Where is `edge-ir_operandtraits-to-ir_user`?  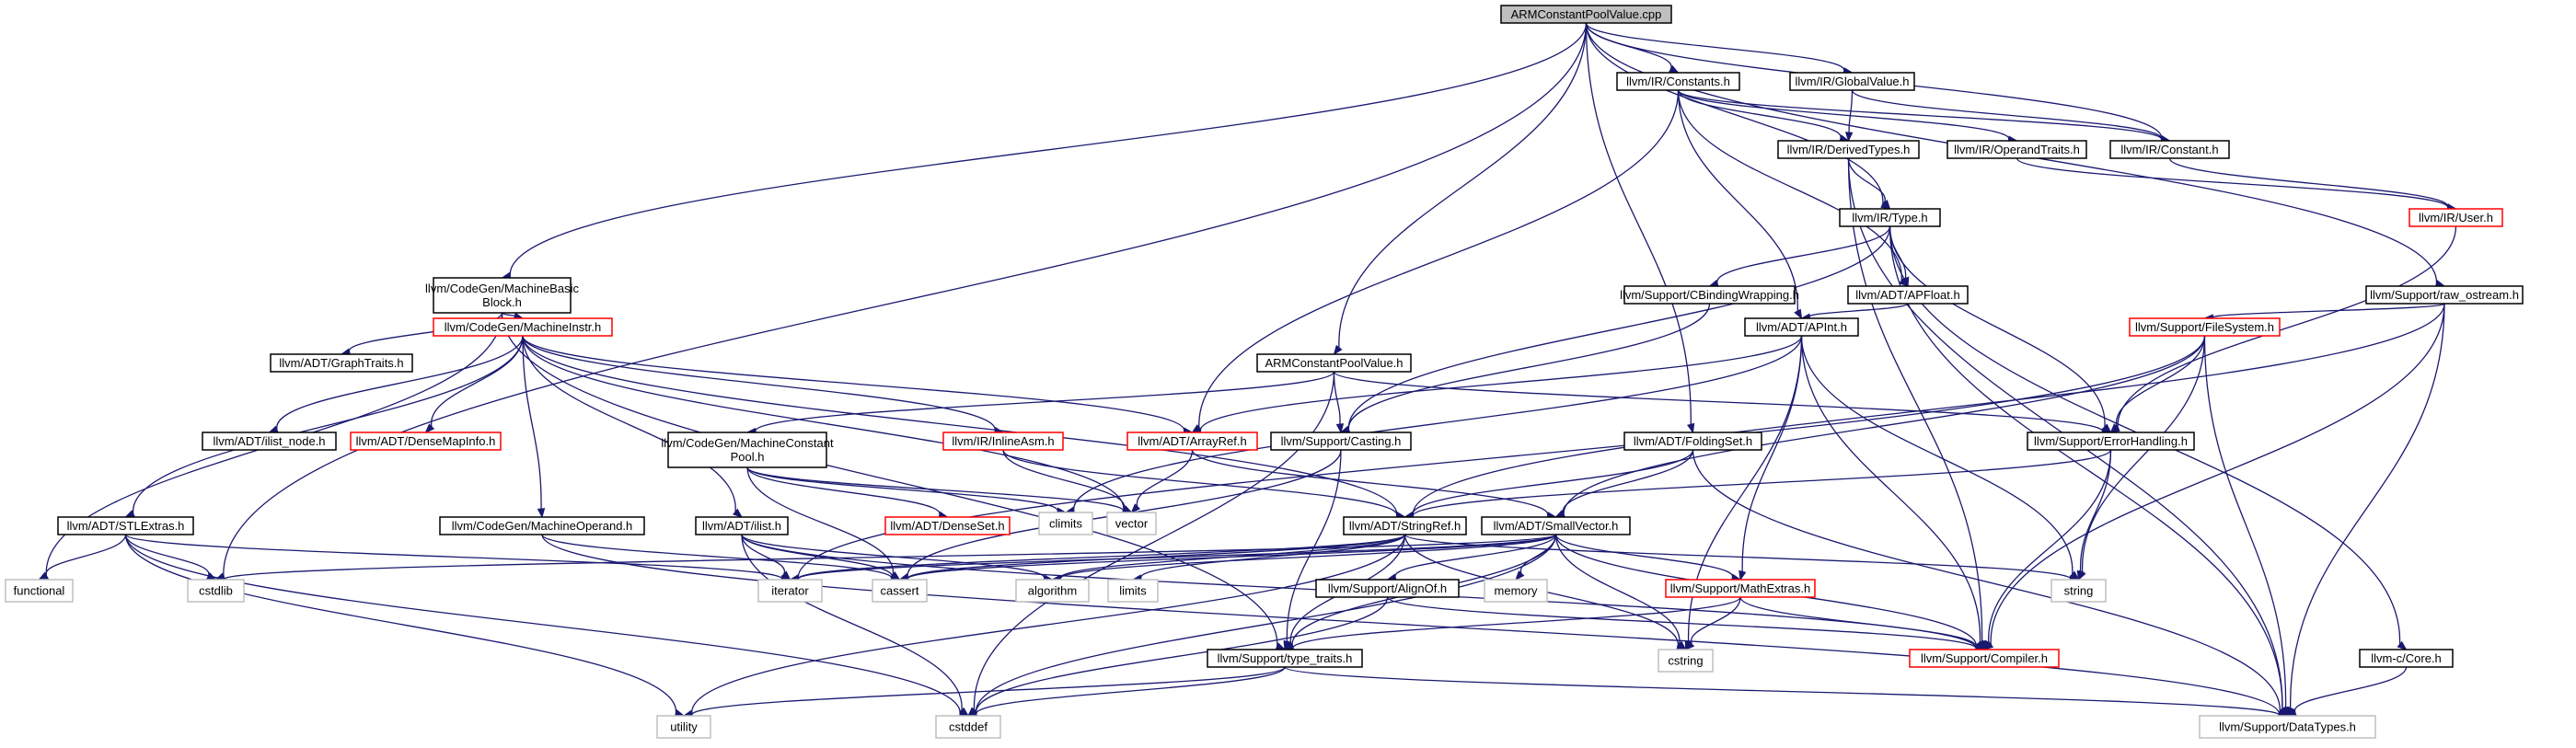 edge-ir_operandtraits-to-ir_user is located at coordinates (2232, 183).